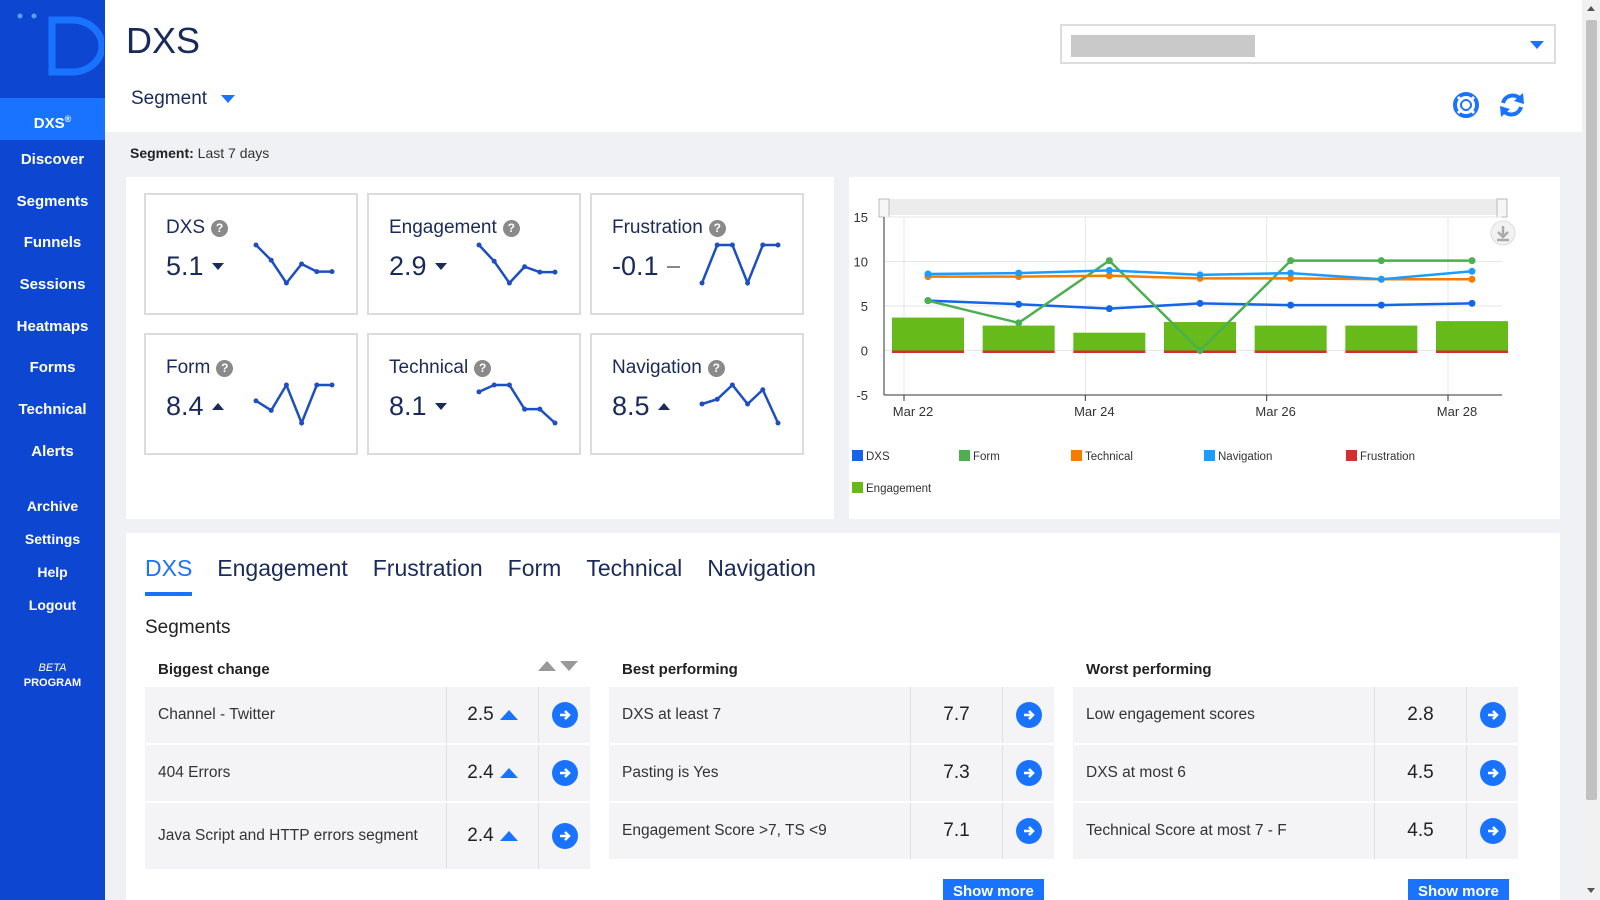  Describe the element at coordinates (857, 455) in the screenshot. I see `legend-swatch-dxs` at that location.